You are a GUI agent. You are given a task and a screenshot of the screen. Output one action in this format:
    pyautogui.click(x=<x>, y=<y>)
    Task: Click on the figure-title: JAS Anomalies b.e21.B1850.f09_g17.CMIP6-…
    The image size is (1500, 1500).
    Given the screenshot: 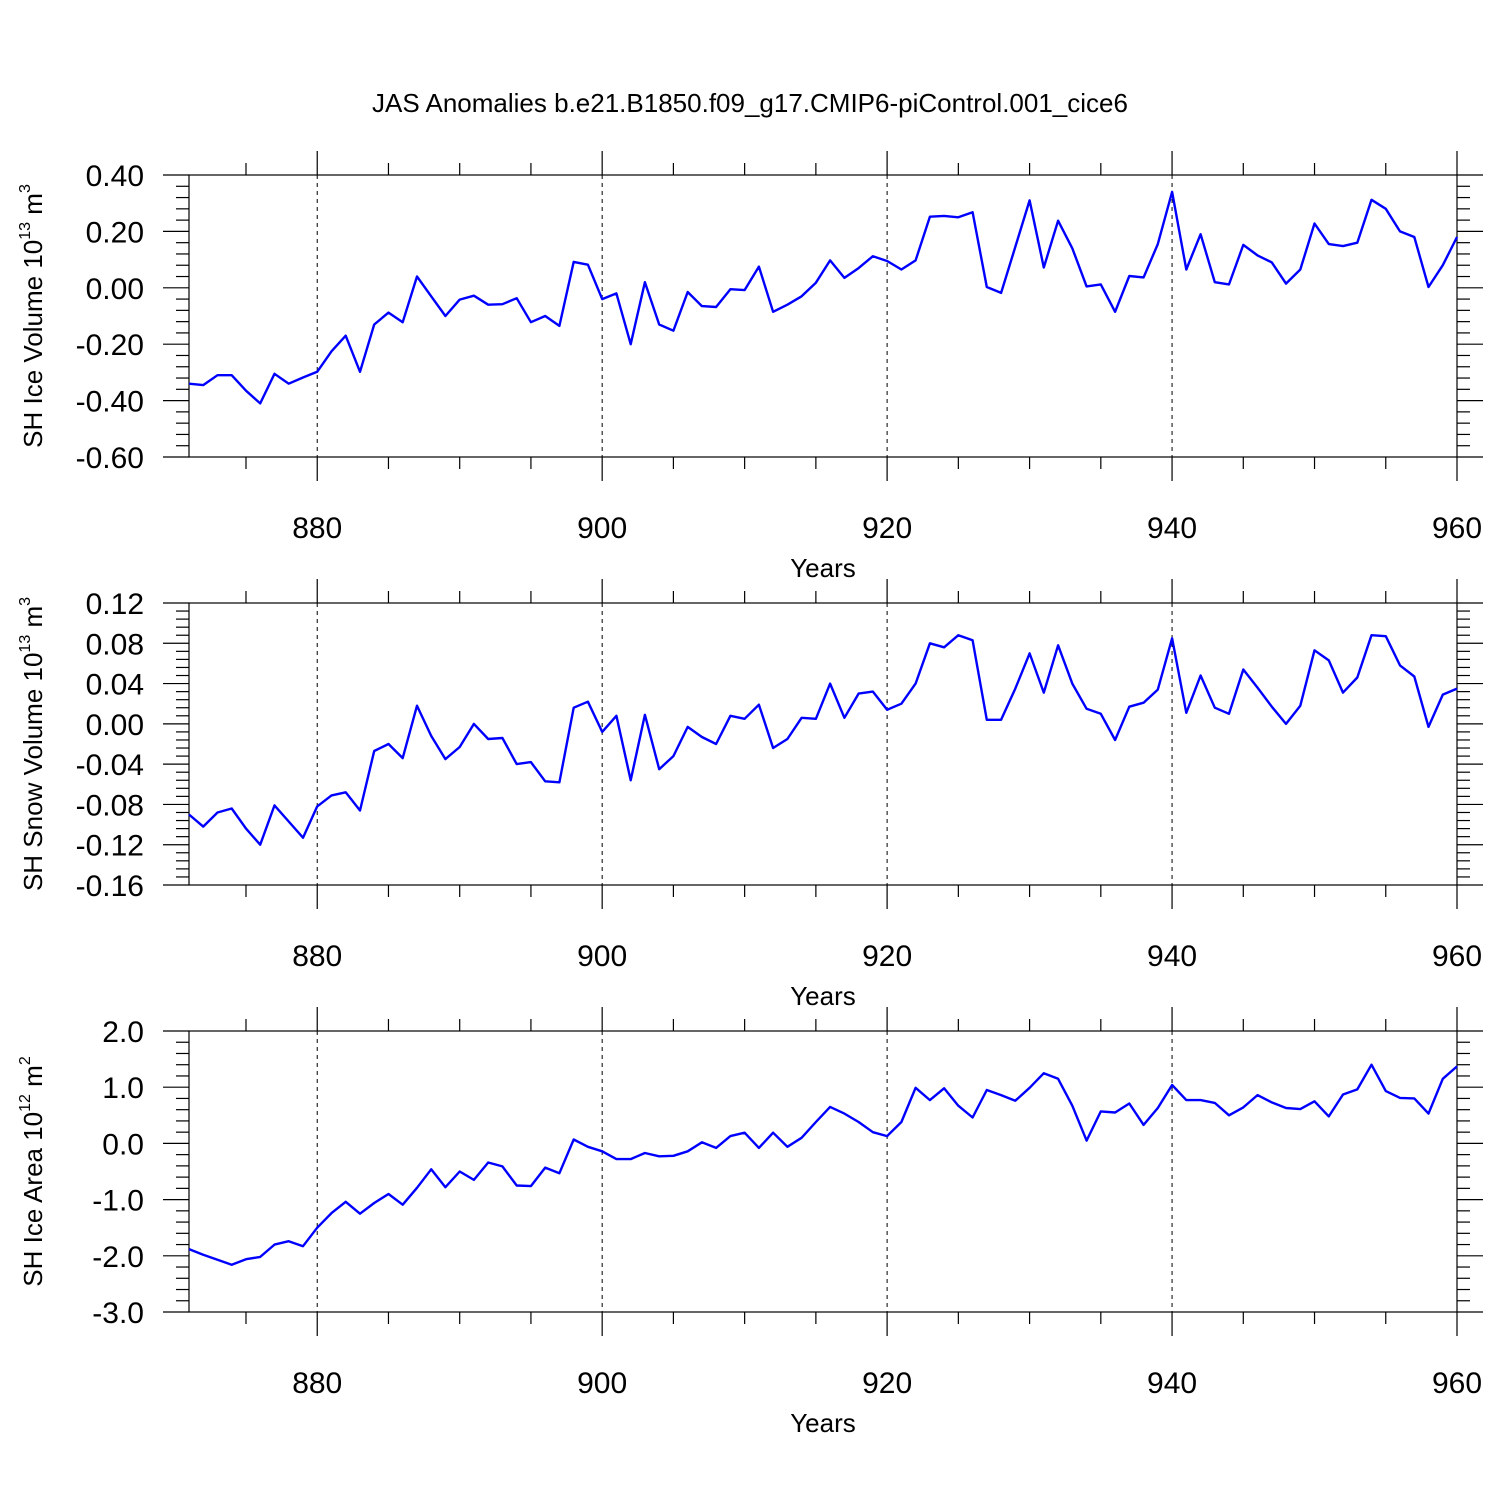 What is the action you would take?
    pyautogui.click(x=750, y=103)
    